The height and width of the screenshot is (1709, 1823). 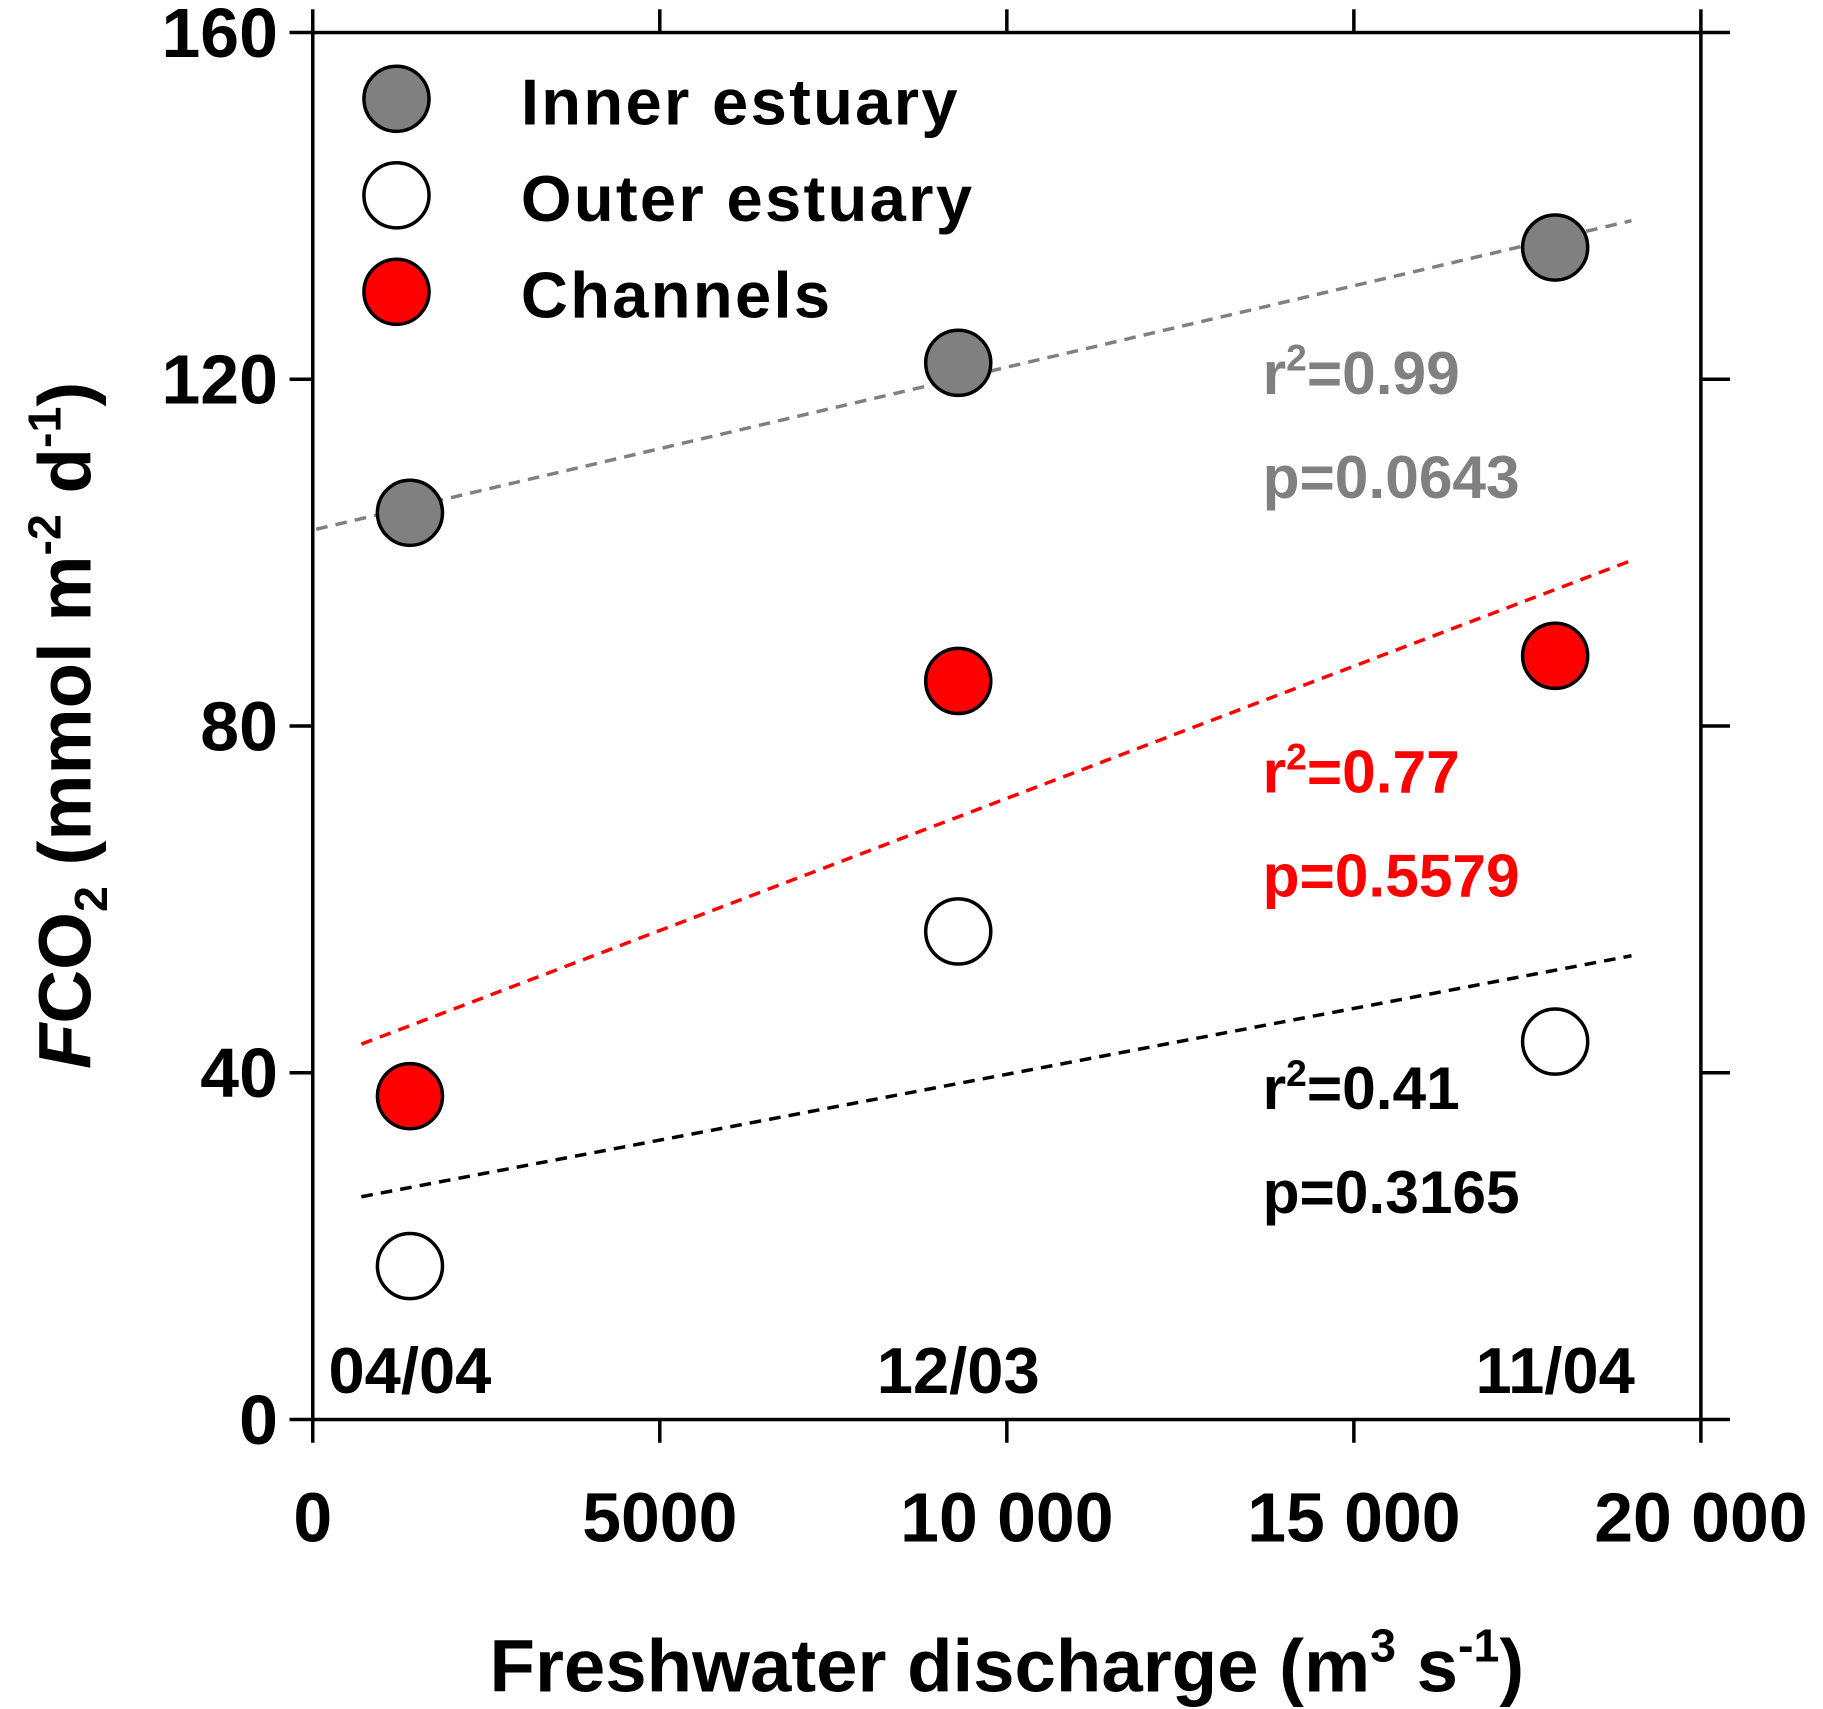 What do you see at coordinates (239, 1073) in the screenshot?
I see `y-tick-label: 40` at bounding box center [239, 1073].